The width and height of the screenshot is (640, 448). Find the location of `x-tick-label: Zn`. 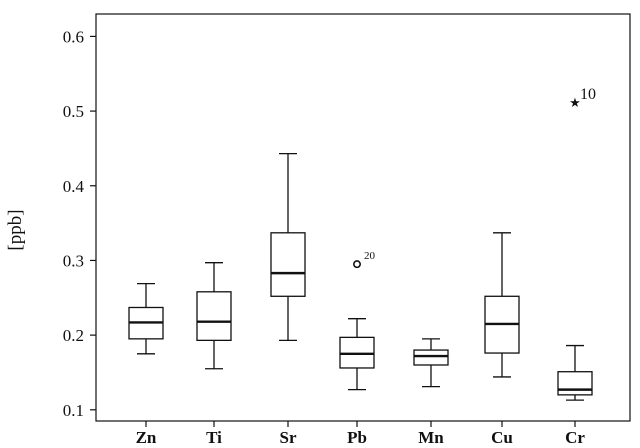

x-tick-label: Zn is located at coordinates (146, 437).